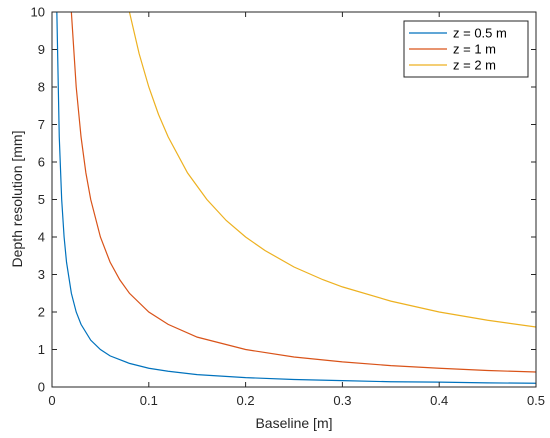 The width and height of the screenshot is (550, 438). What do you see at coordinates (41, 124) in the screenshot?
I see `y-tick-label: 7` at bounding box center [41, 124].